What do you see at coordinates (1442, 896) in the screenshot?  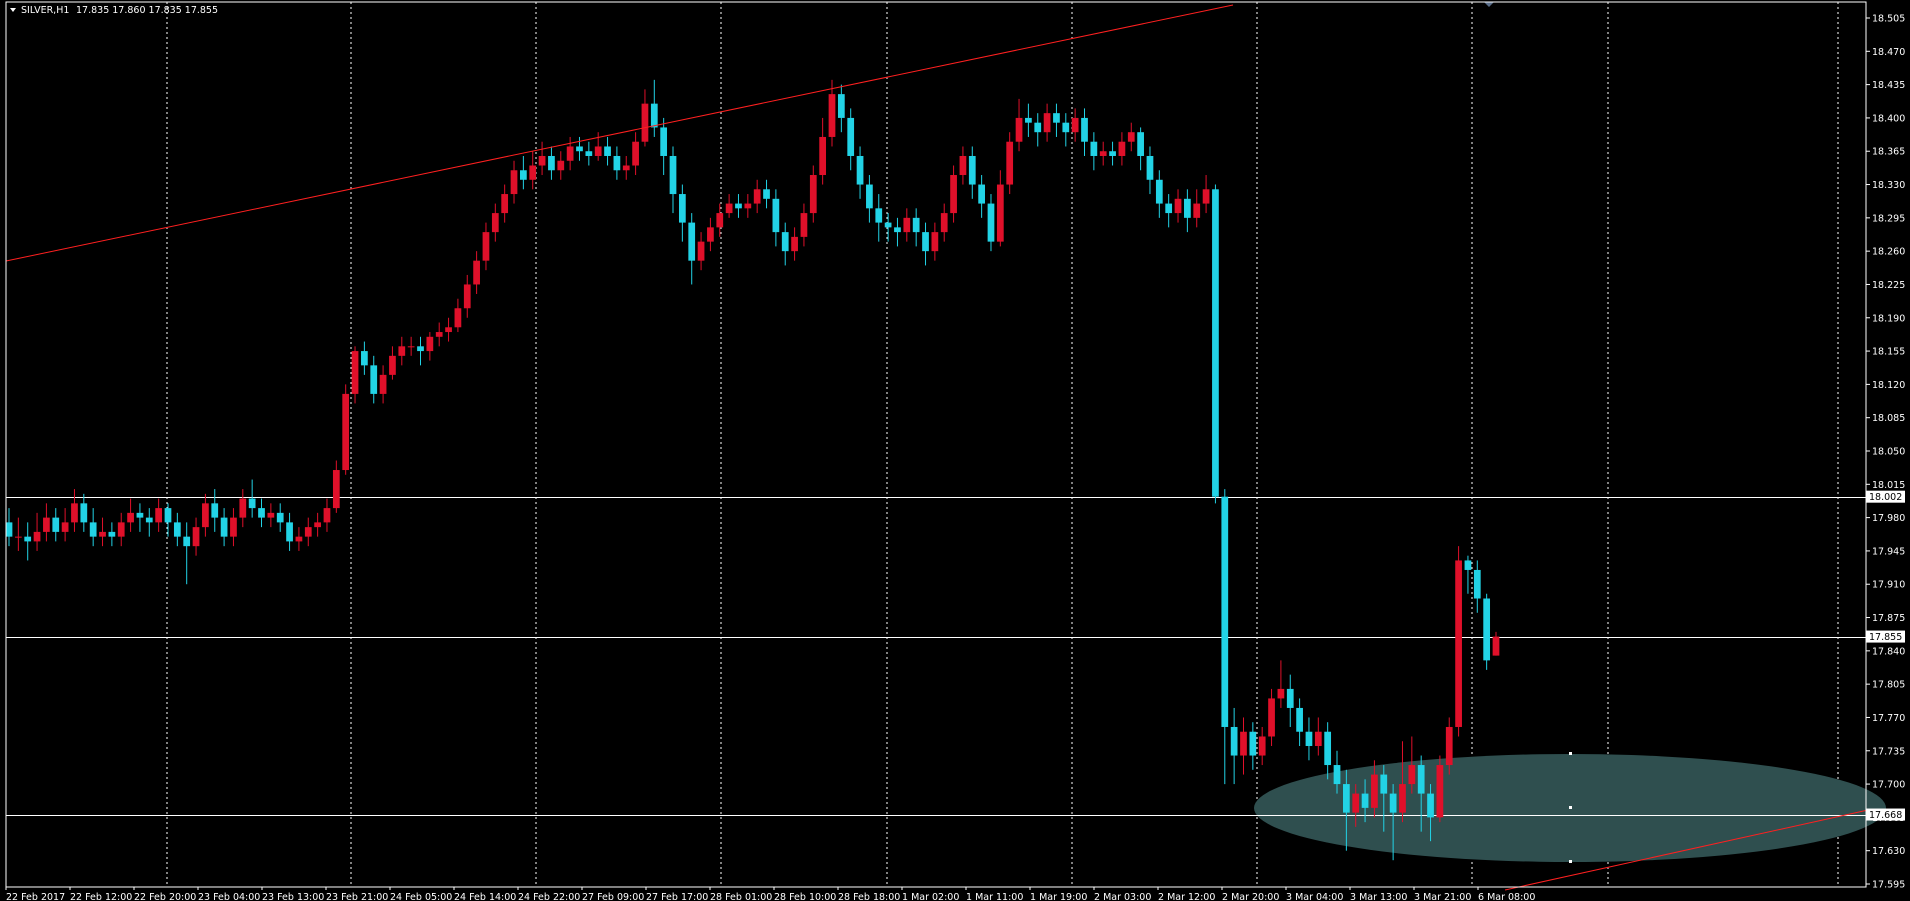 I see `time-tick-label: 3 Mar 21:00` at bounding box center [1442, 896].